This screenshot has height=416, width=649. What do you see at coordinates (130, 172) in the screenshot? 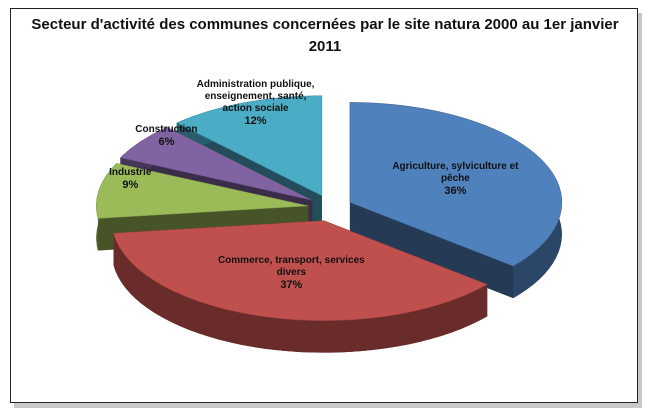
I see `category-label: Industrie` at bounding box center [130, 172].